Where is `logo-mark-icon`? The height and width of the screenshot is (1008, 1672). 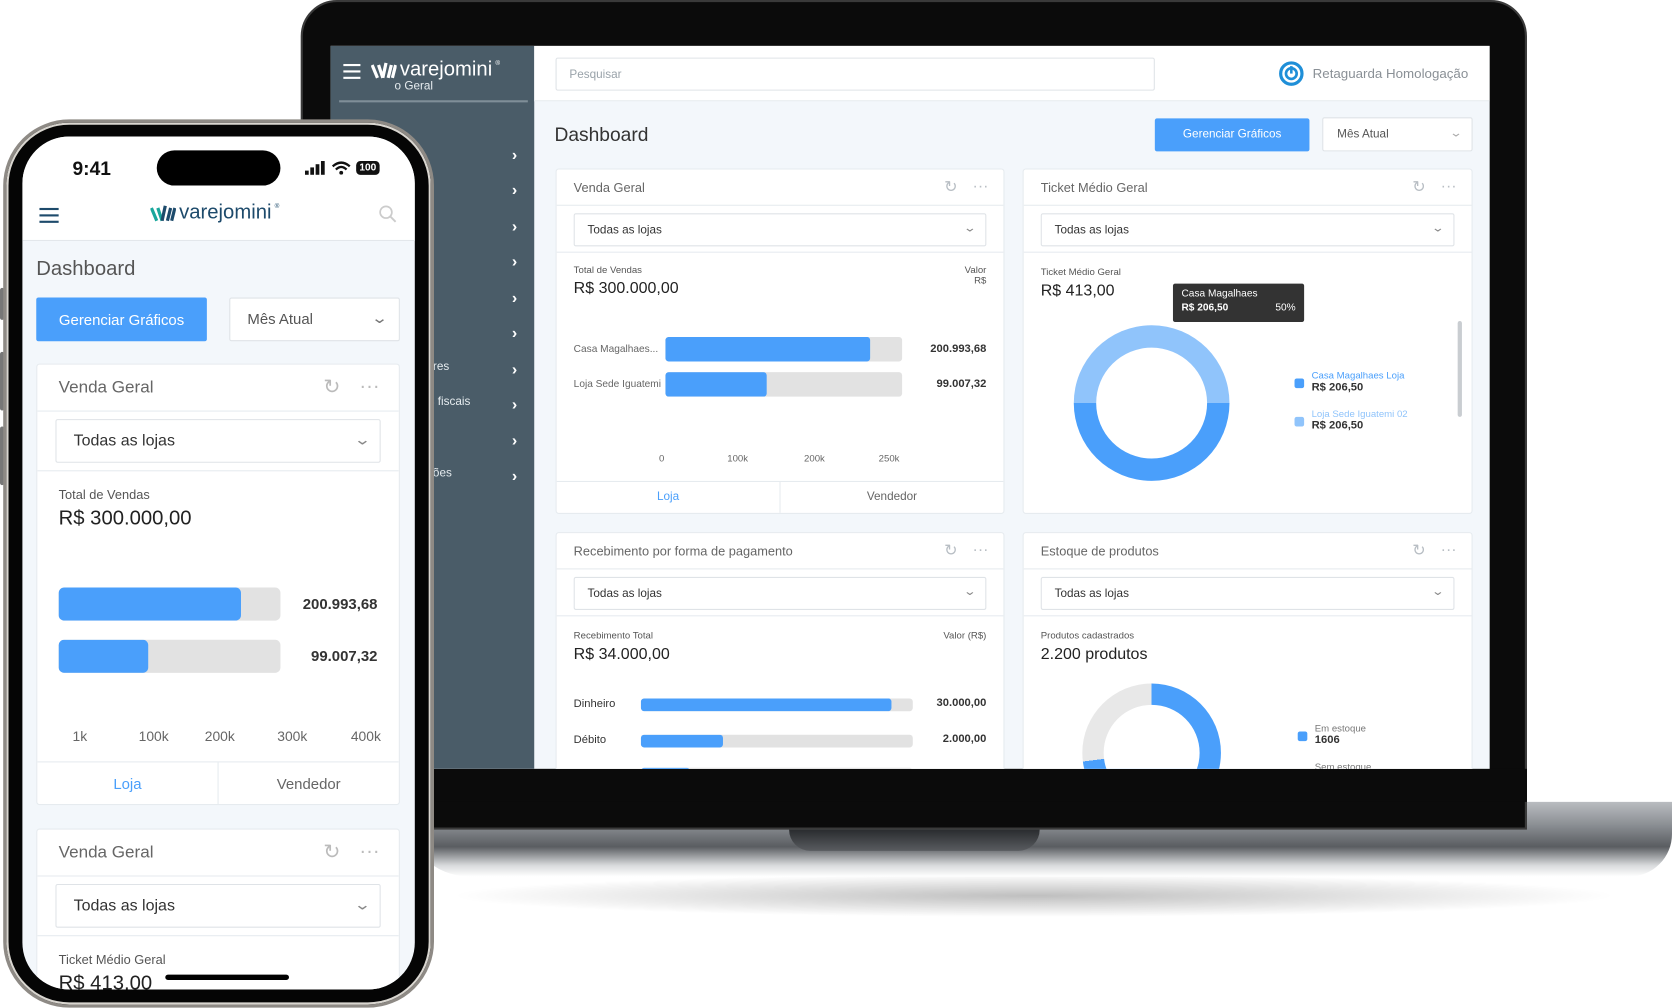
logo-mark-icon is located at coordinates (163, 213).